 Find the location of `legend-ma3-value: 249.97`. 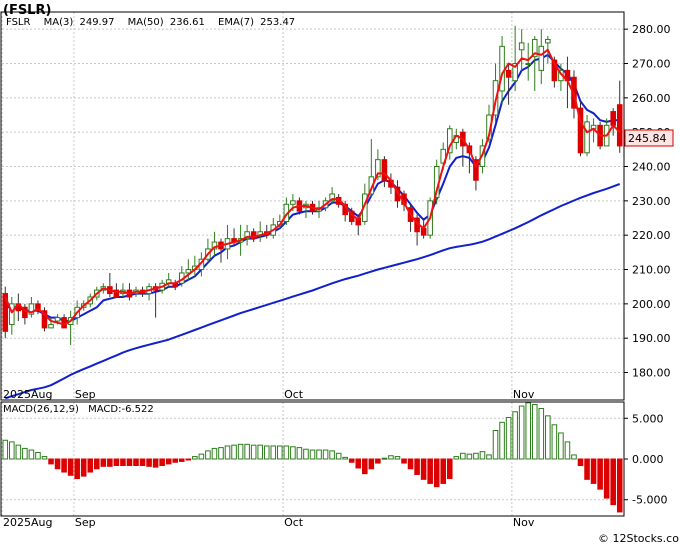

legend-ma3-value: 249.97 is located at coordinates (96, 22).